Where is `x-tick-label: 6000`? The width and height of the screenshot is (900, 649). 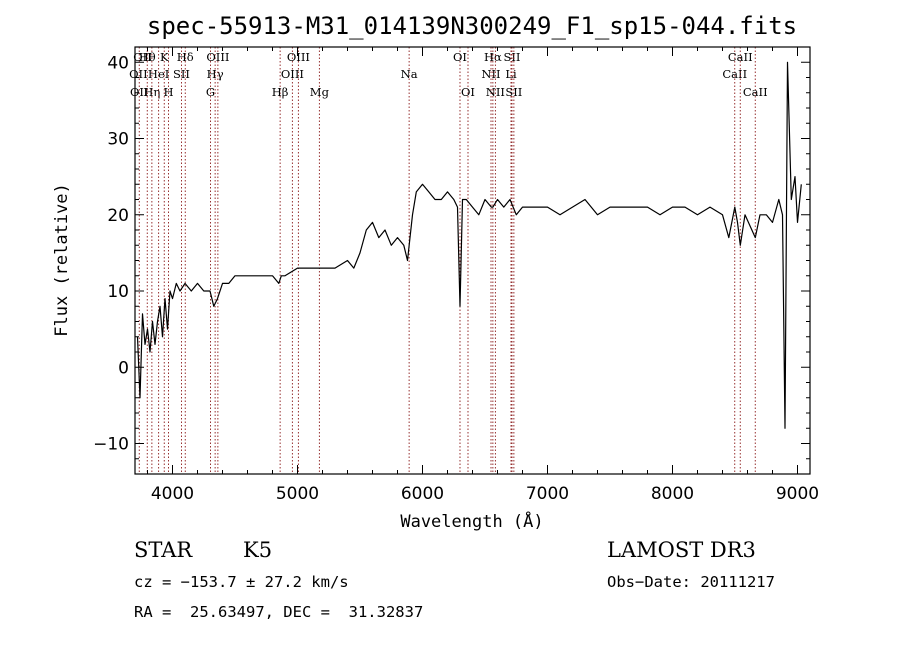
x-tick-label: 6000 is located at coordinates (422, 494).